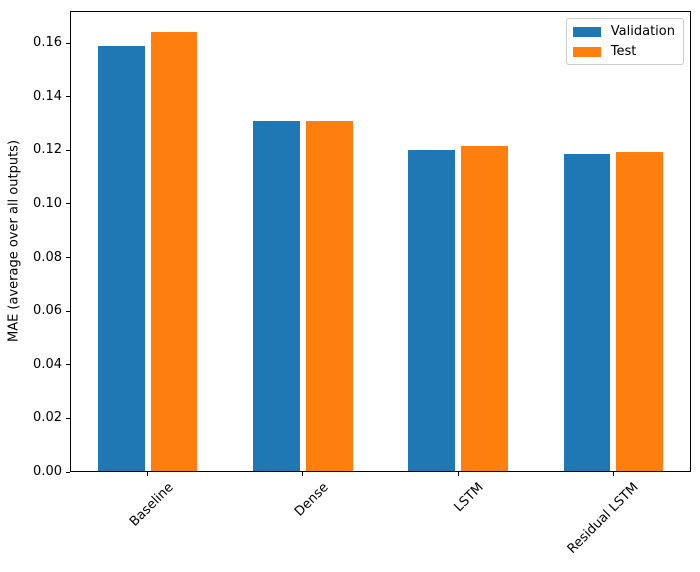 The image size is (700, 572). I want to click on test-color-swatch, so click(586, 51).